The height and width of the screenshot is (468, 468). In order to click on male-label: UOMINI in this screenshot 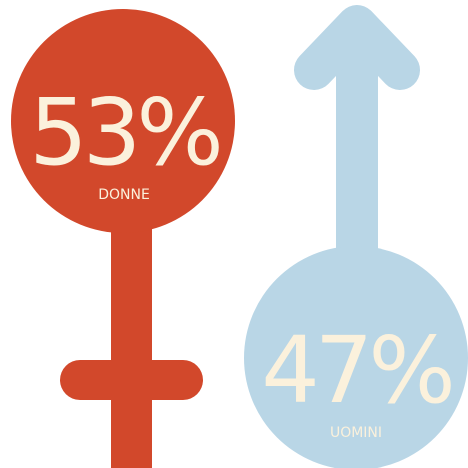, I will do `click(356, 433)`.